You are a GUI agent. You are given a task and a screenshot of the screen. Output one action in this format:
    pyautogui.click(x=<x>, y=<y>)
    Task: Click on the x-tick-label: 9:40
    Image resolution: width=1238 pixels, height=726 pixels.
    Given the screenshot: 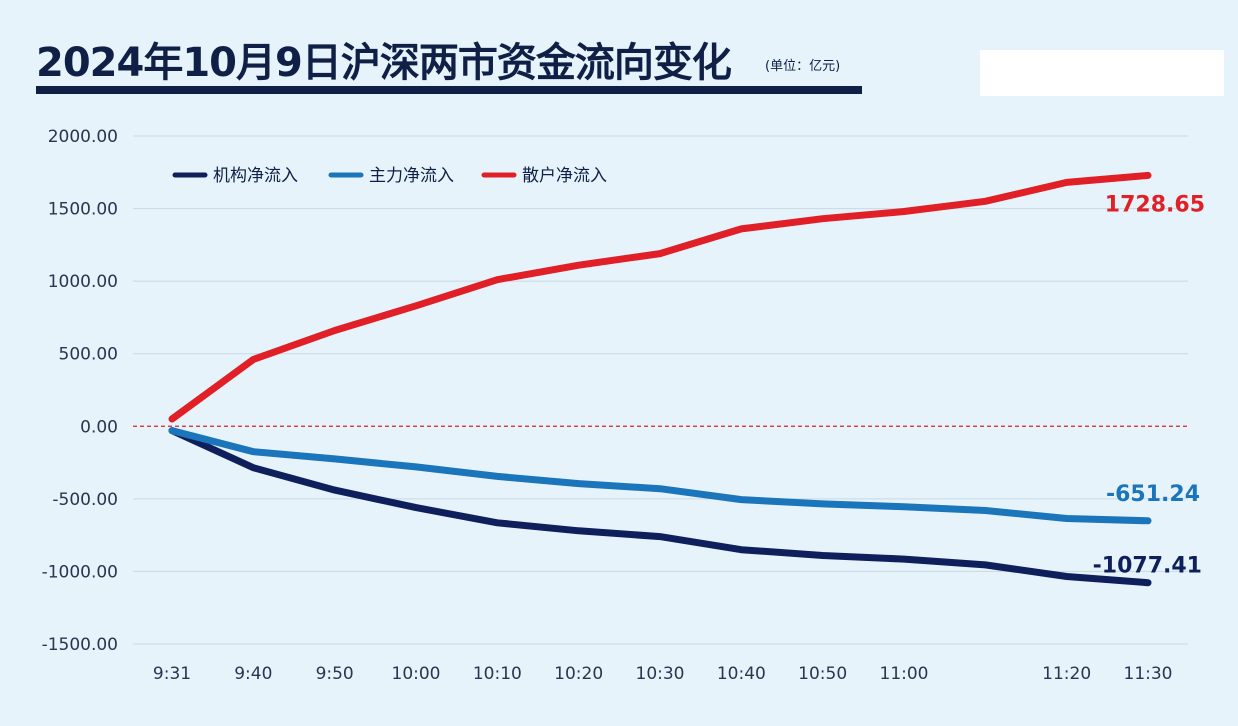 What is the action you would take?
    pyautogui.click(x=253, y=674)
    